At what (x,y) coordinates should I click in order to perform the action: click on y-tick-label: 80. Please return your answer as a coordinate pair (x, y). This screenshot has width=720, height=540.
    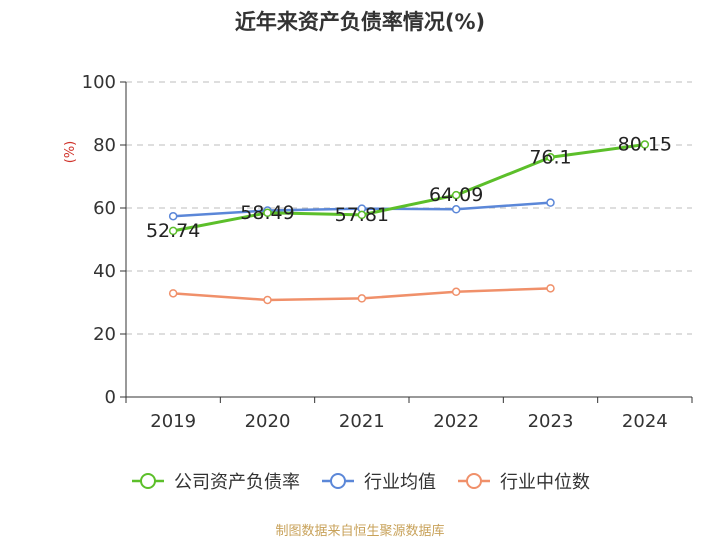
    Looking at the image, I should click on (104, 145).